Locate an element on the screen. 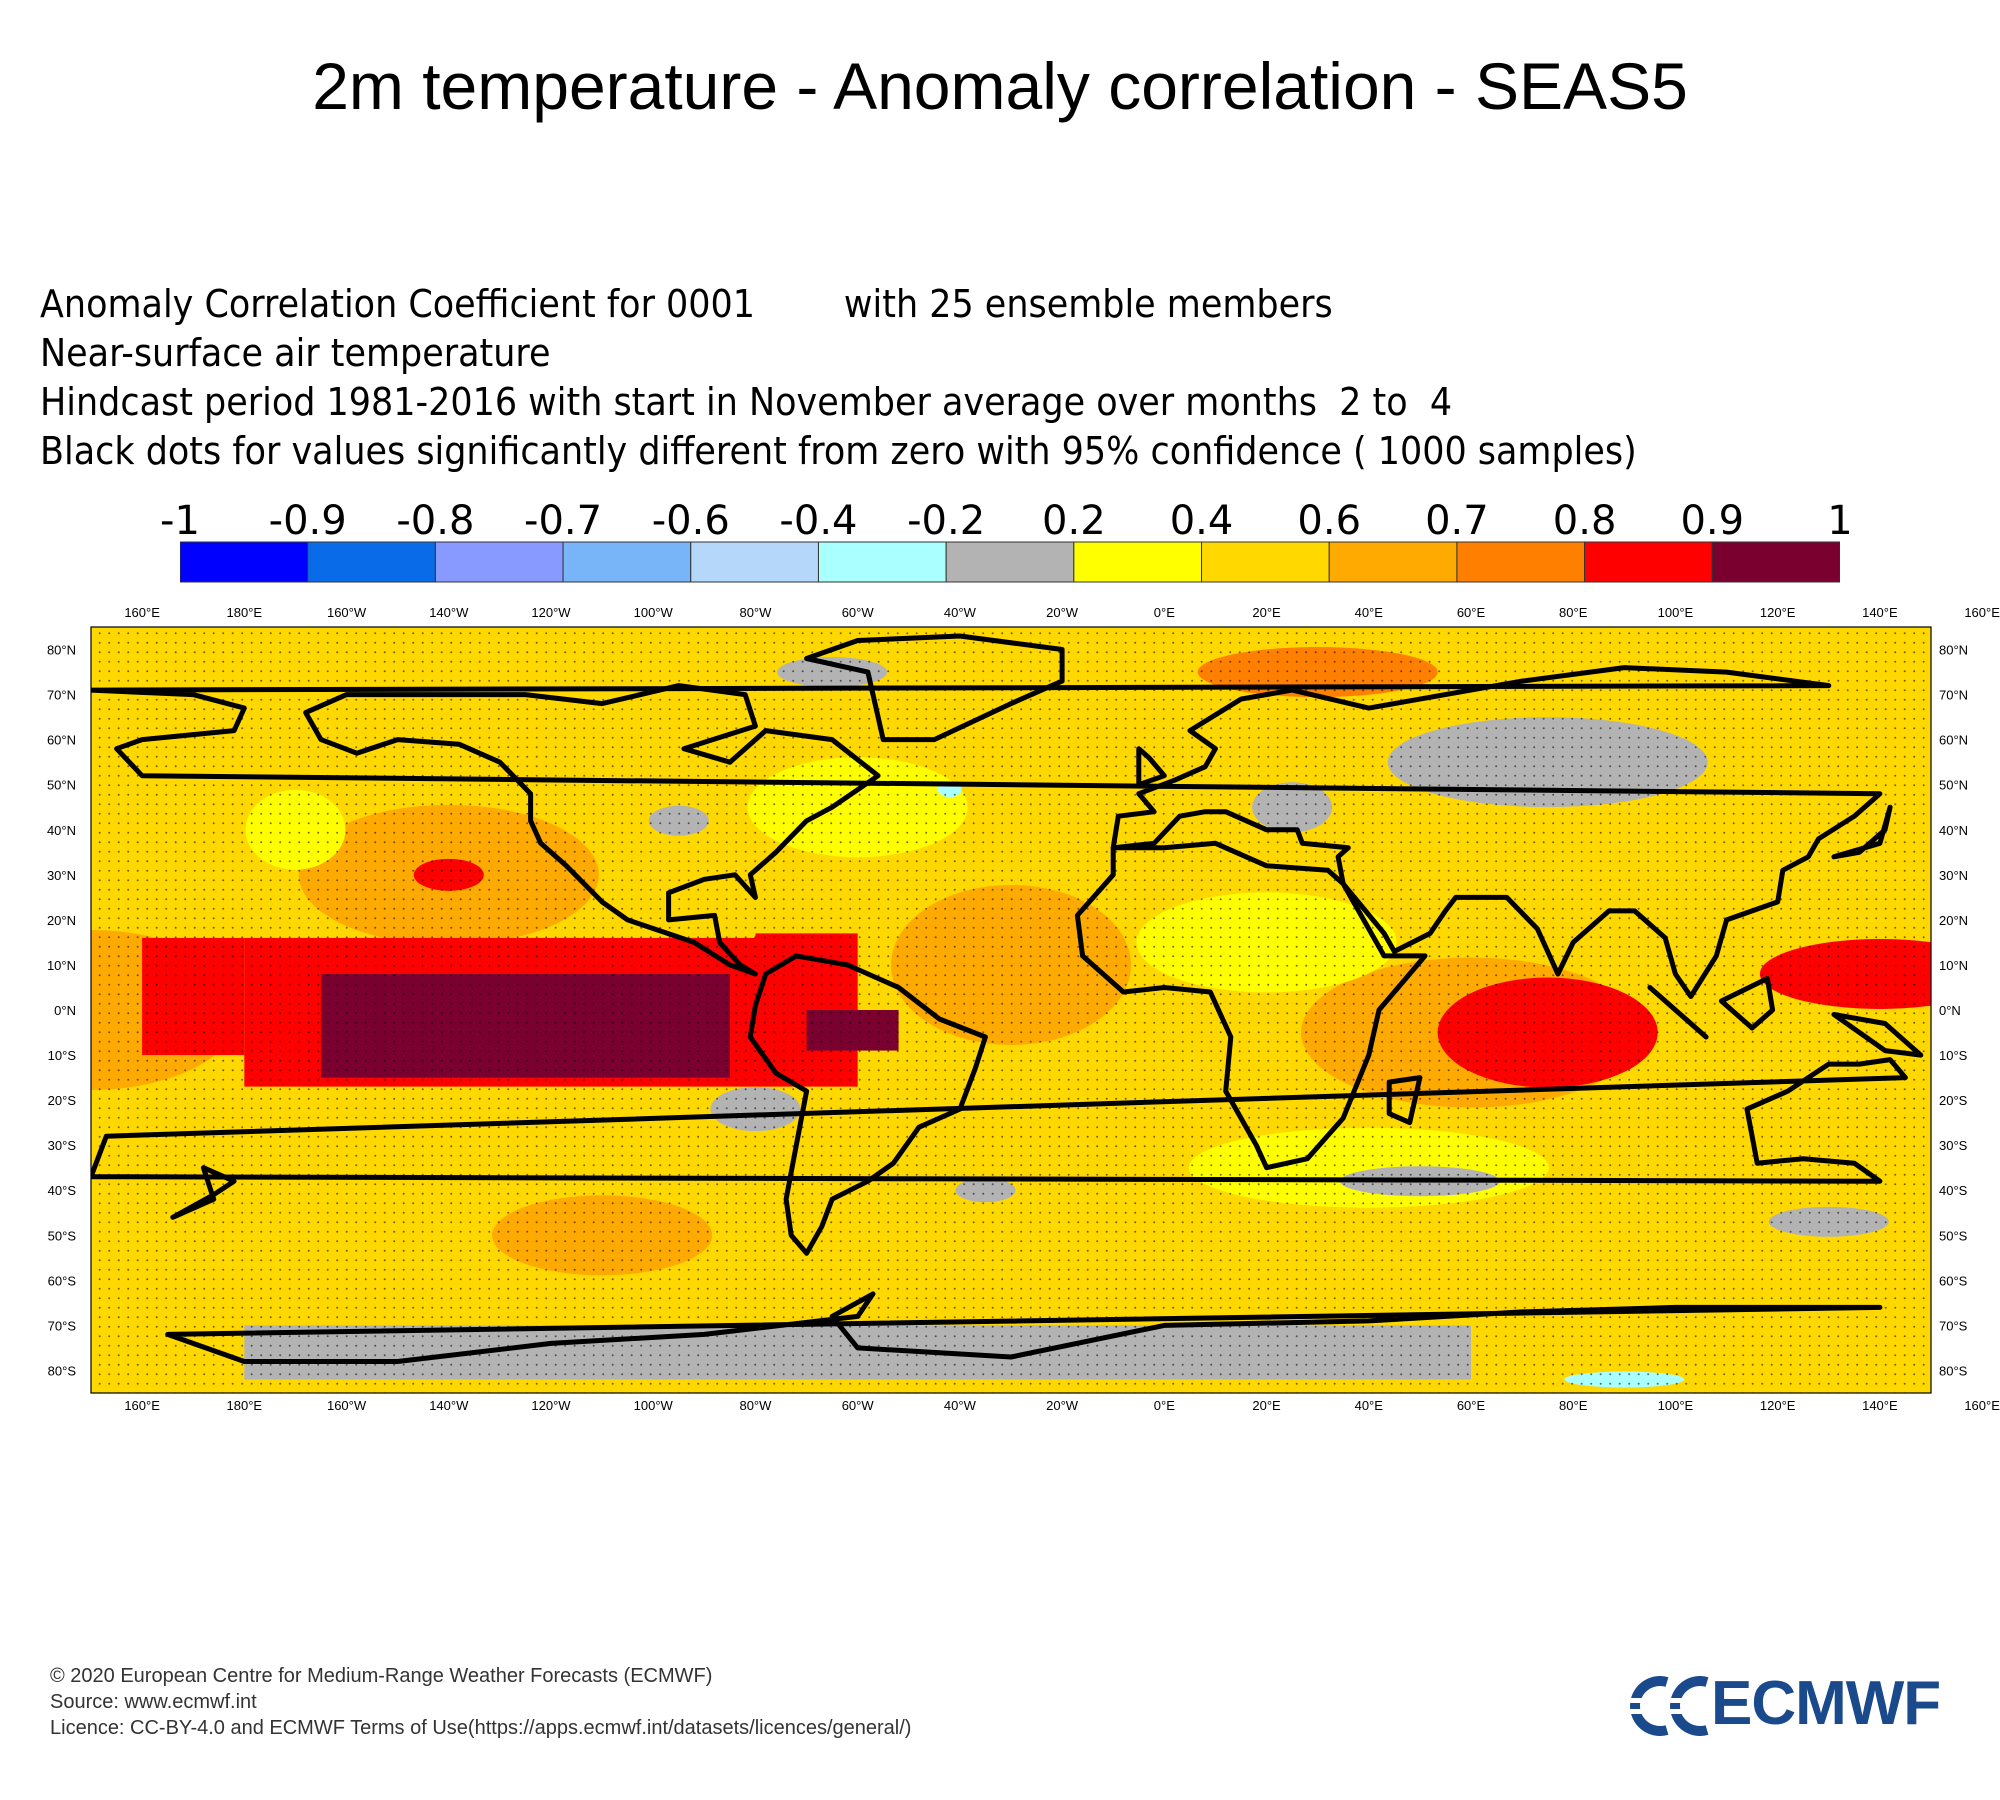 The image size is (2000, 1800). lat-tick-label-left: 60°S is located at coordinates (62, 1280).